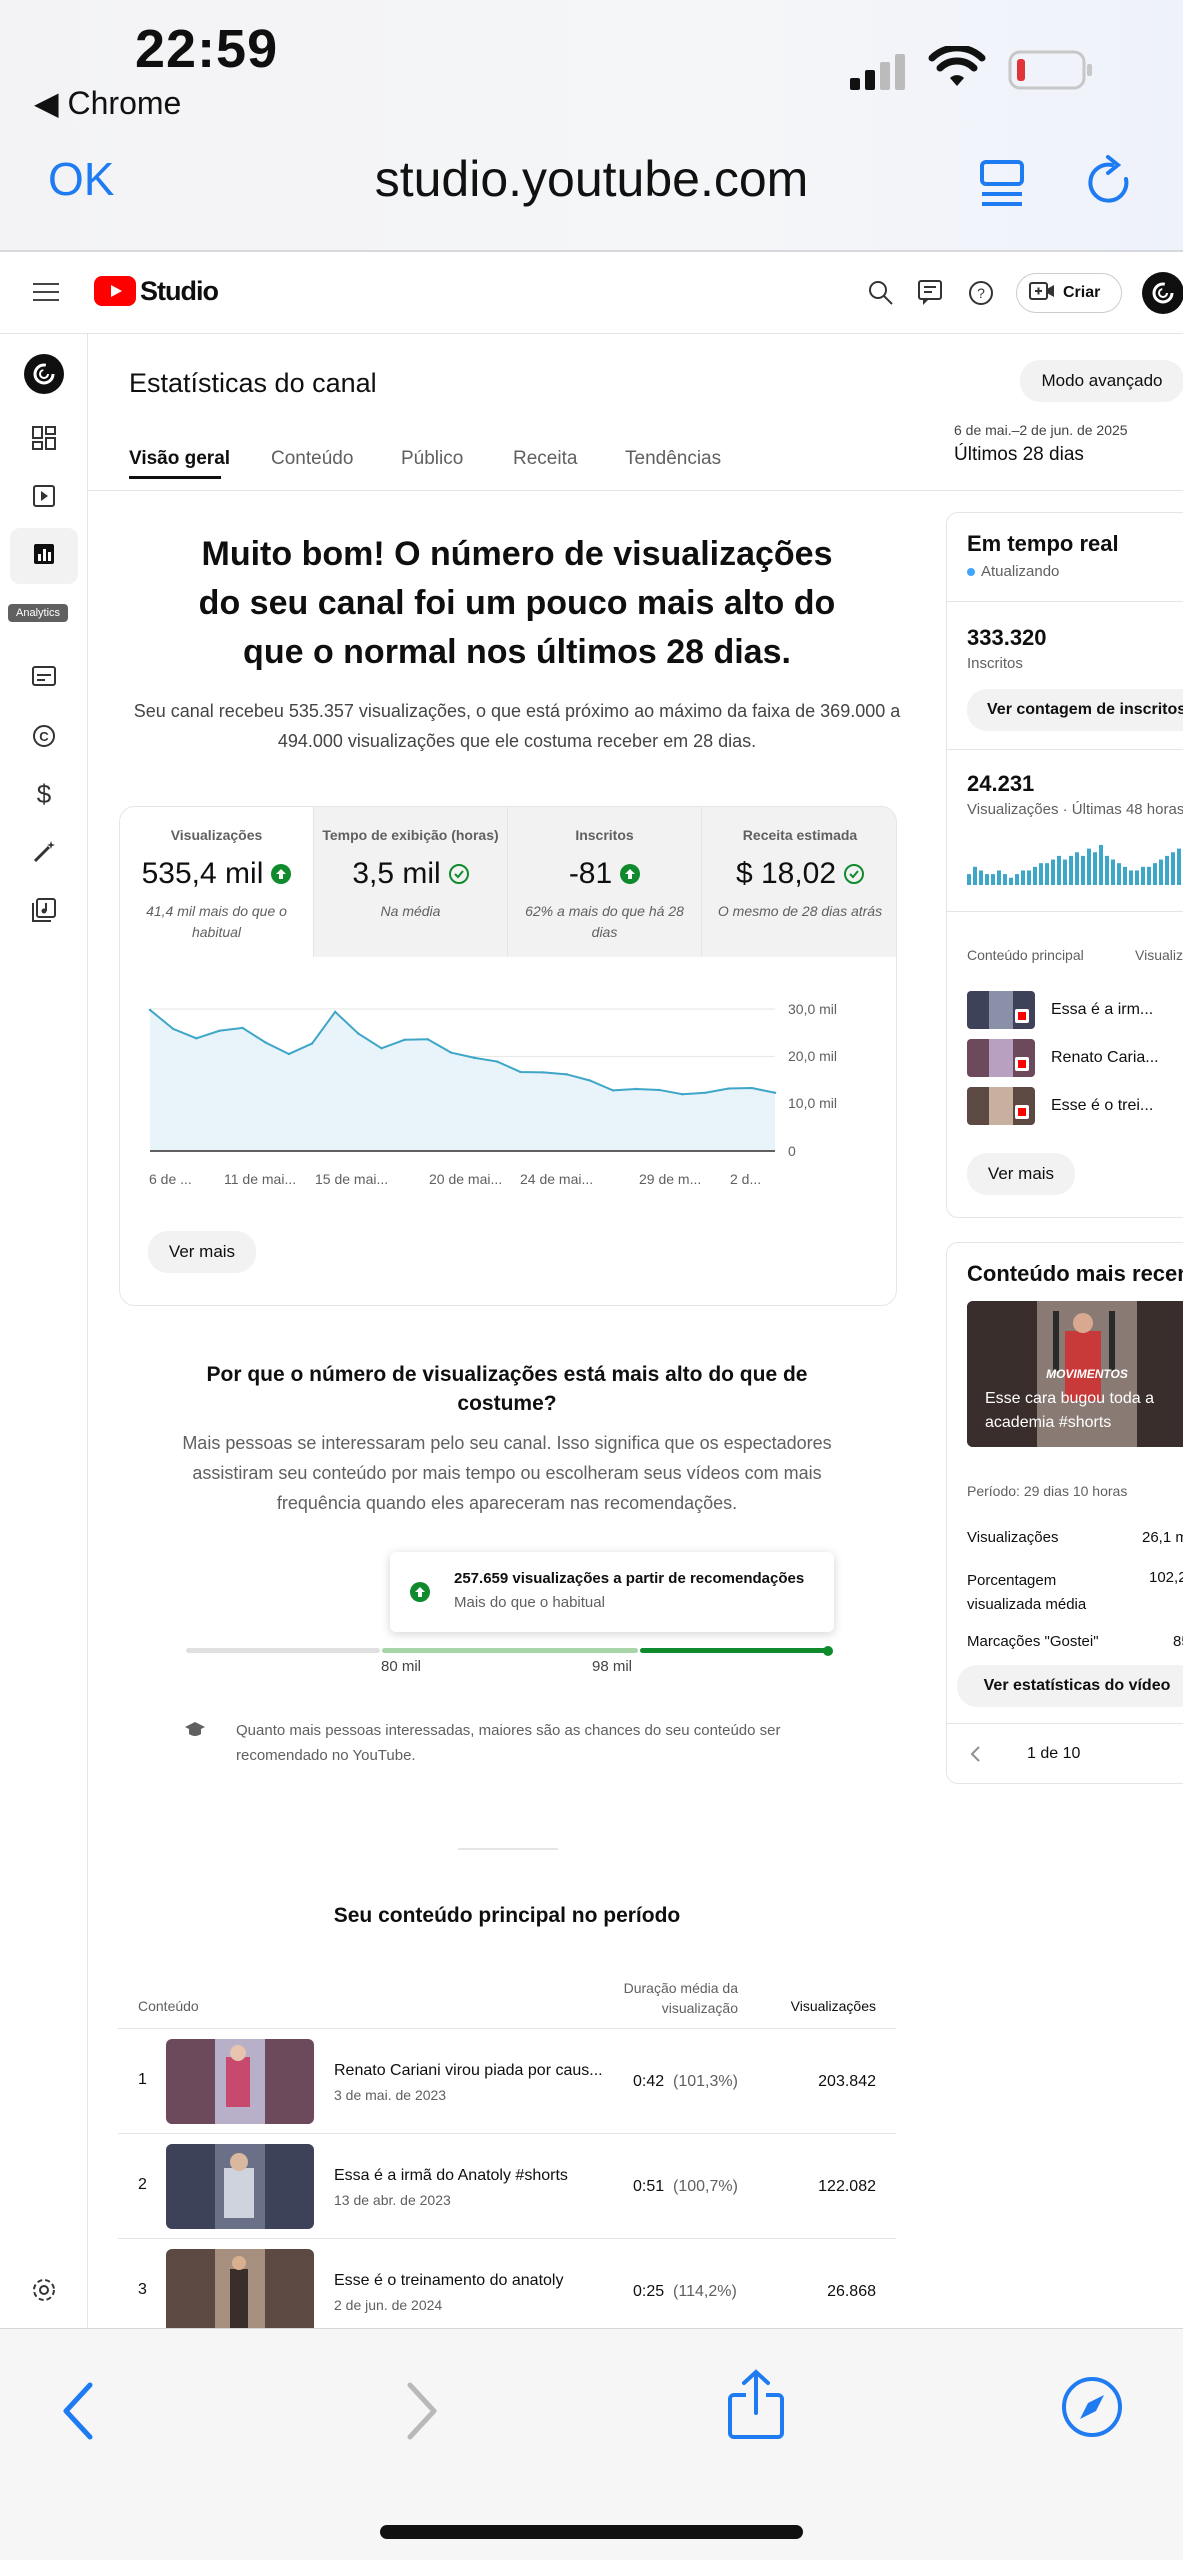 The height and width of the screenshot is (2560, 1183). What do you see at coordinates (1162, 293) in the screenshot?
I see `channel-avatar` at bounding box center [1162, 293].